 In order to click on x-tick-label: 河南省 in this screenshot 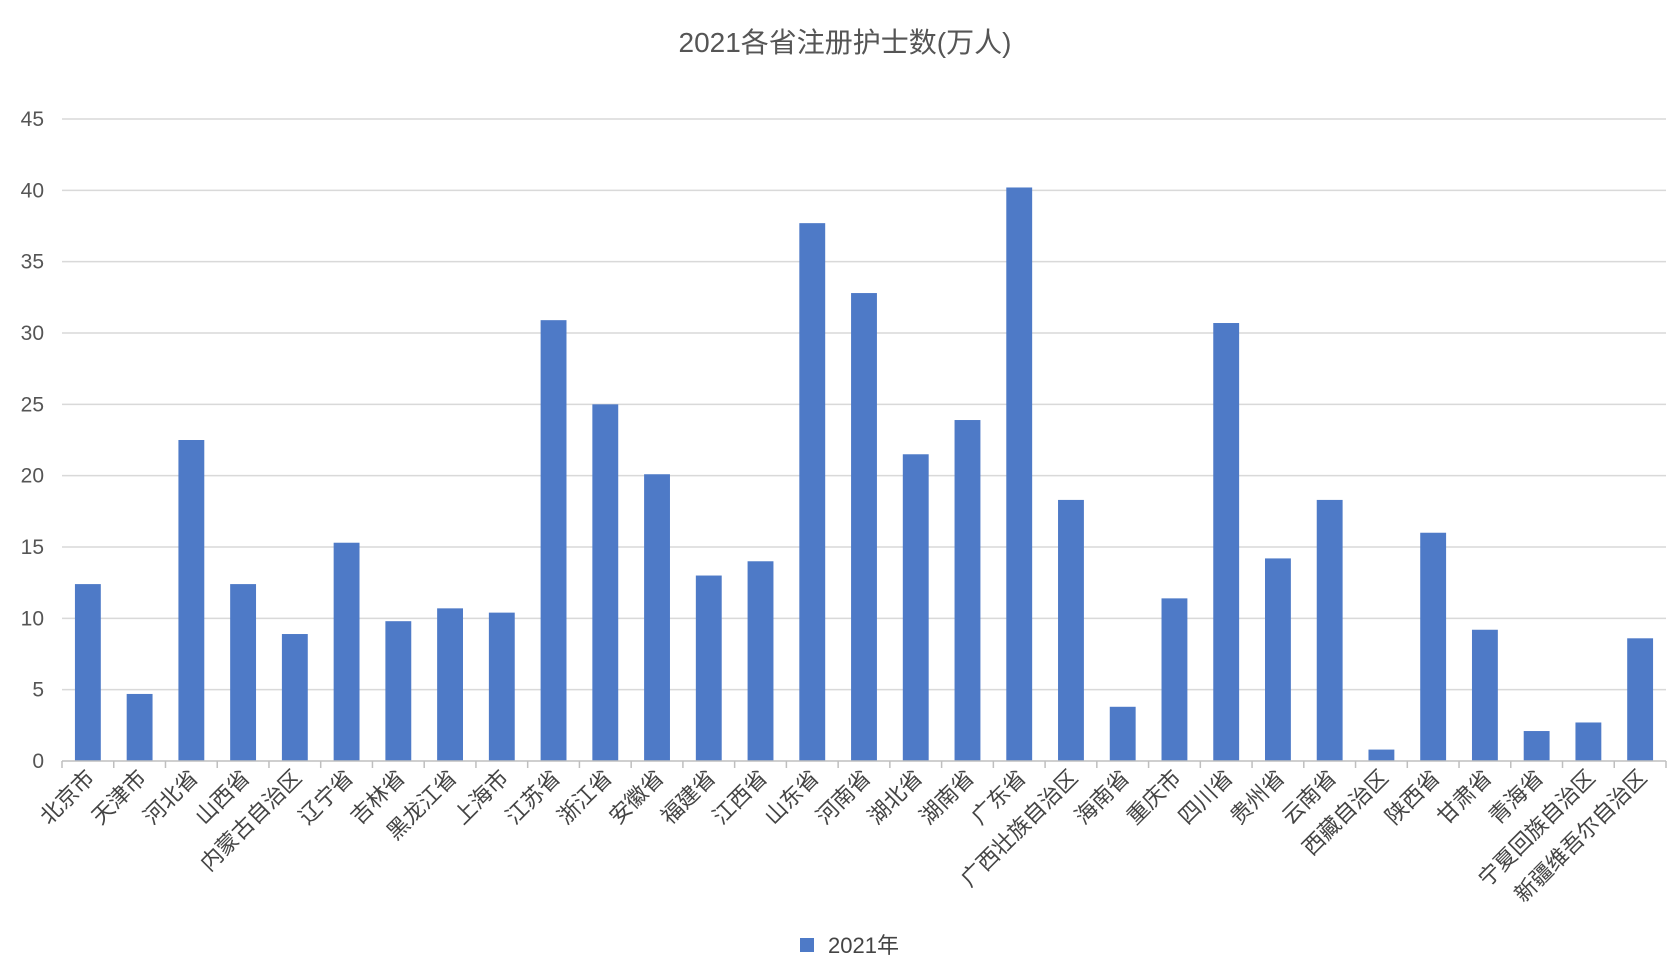, I will do `click(843, 797)`.